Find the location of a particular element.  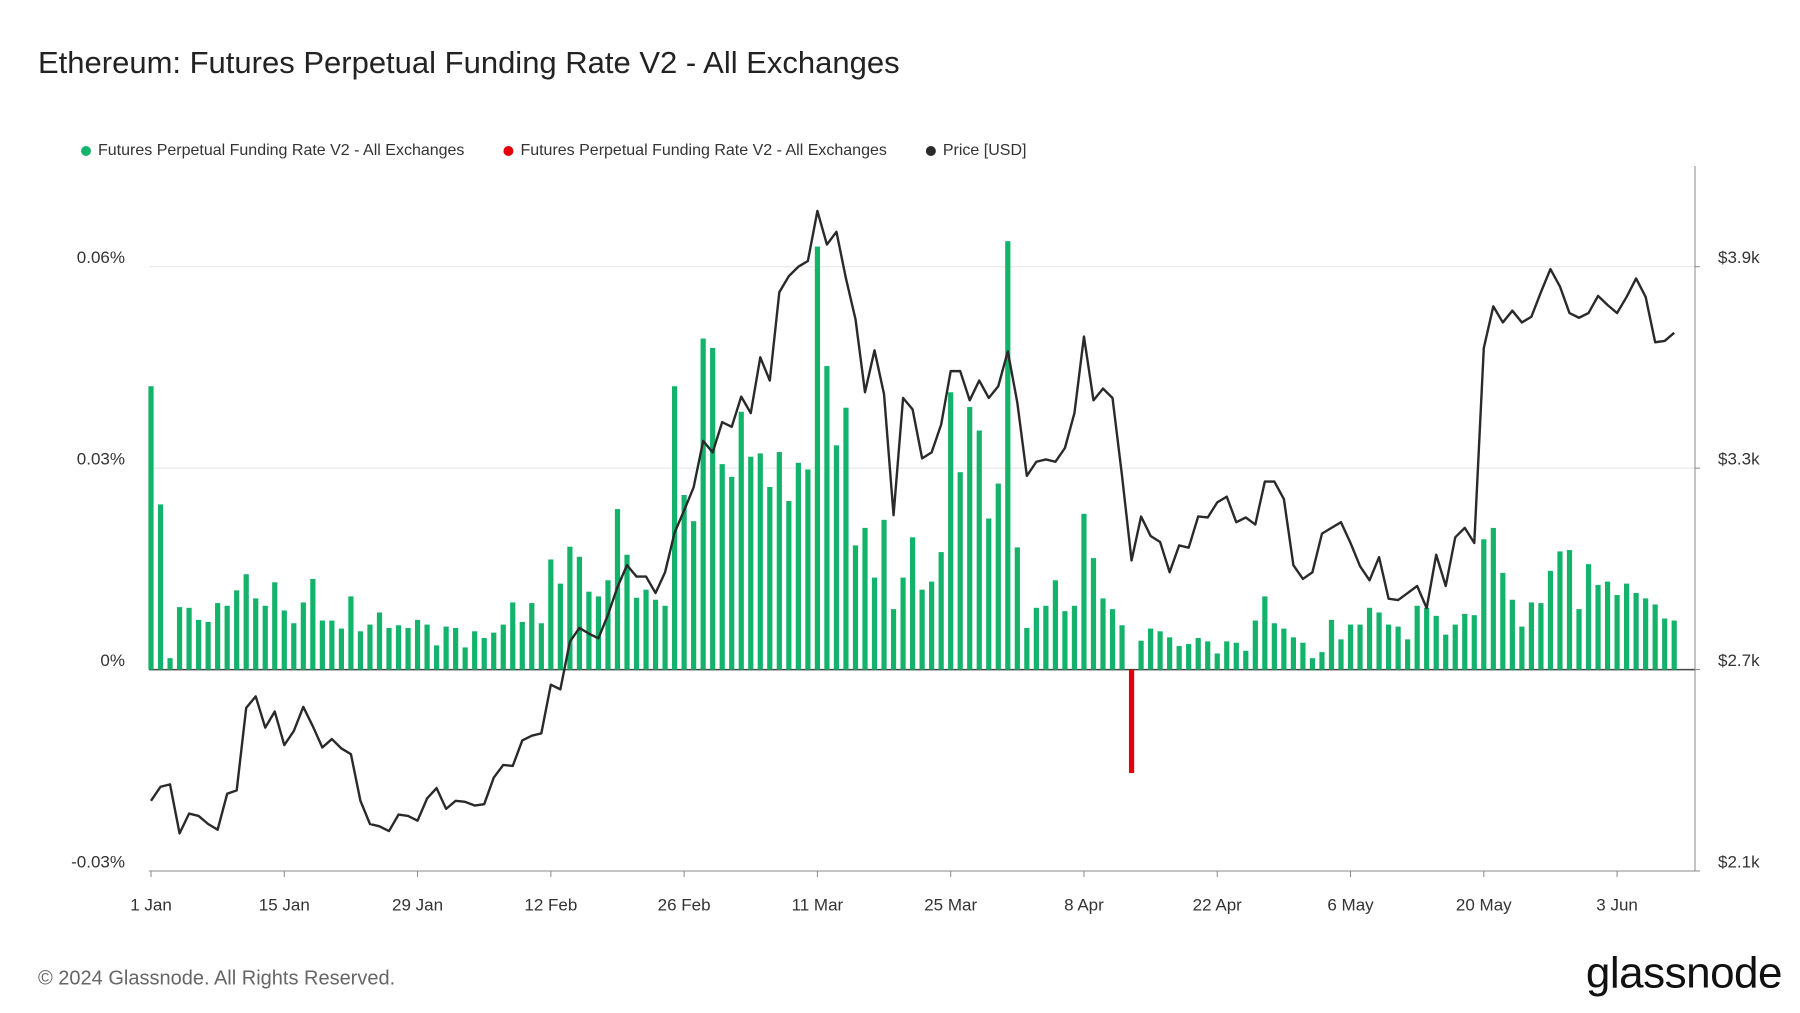

y-tick-label: 0.03% is located at coordinates (101, 459).